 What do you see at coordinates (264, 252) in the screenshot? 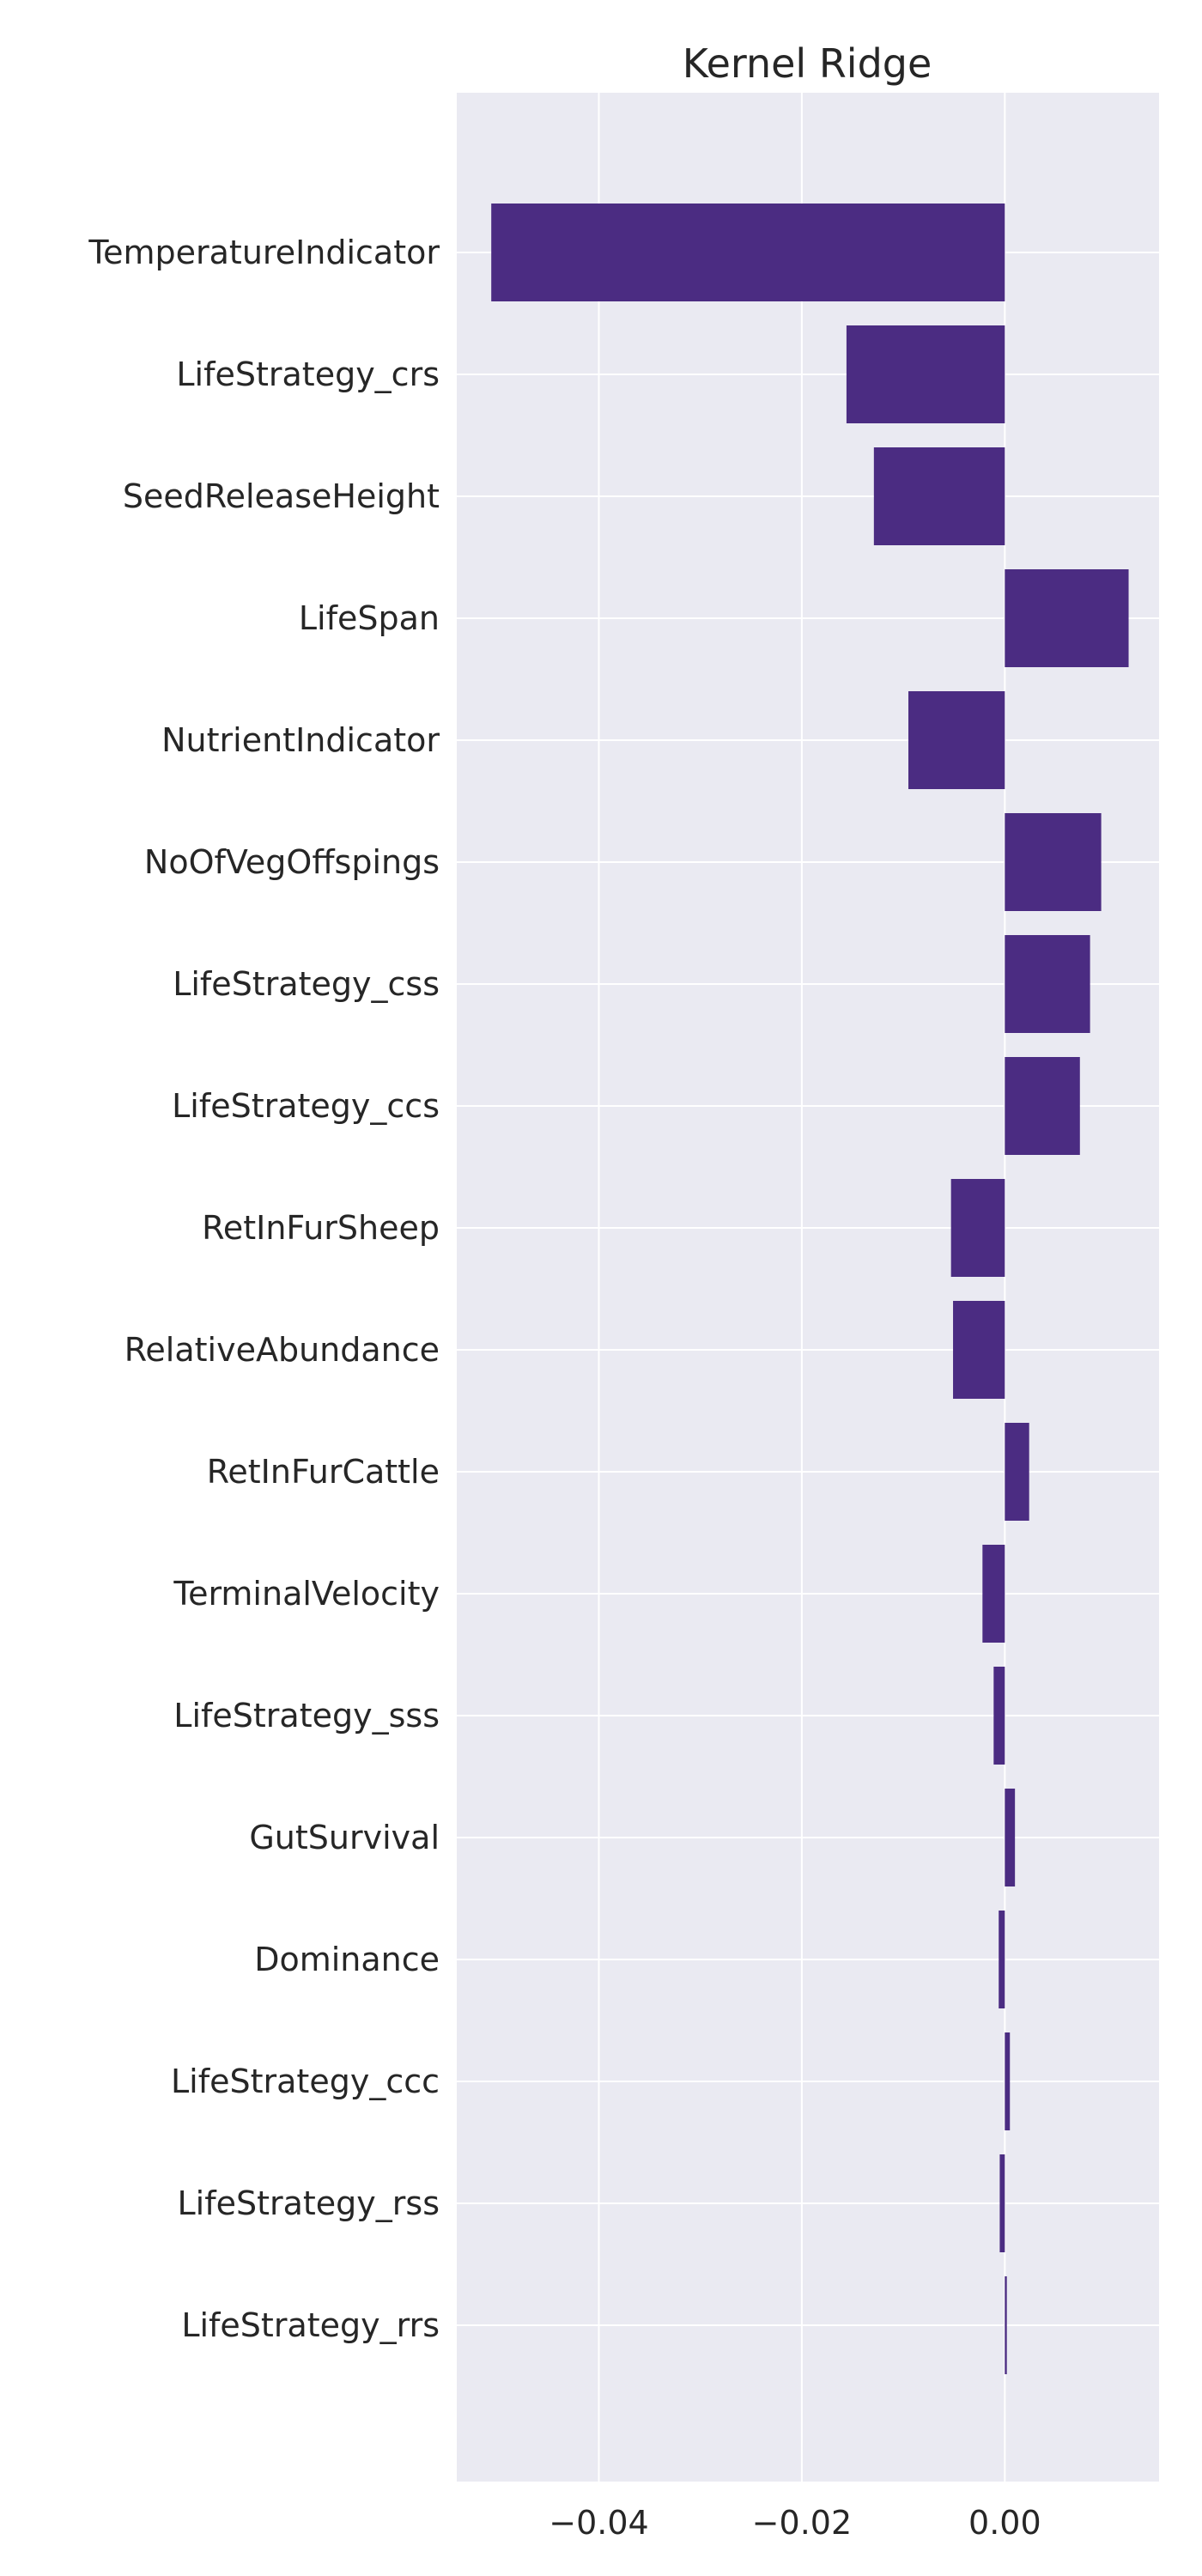
I see `category-label: TemperatureIndicator` at bounding box center [264, 252].